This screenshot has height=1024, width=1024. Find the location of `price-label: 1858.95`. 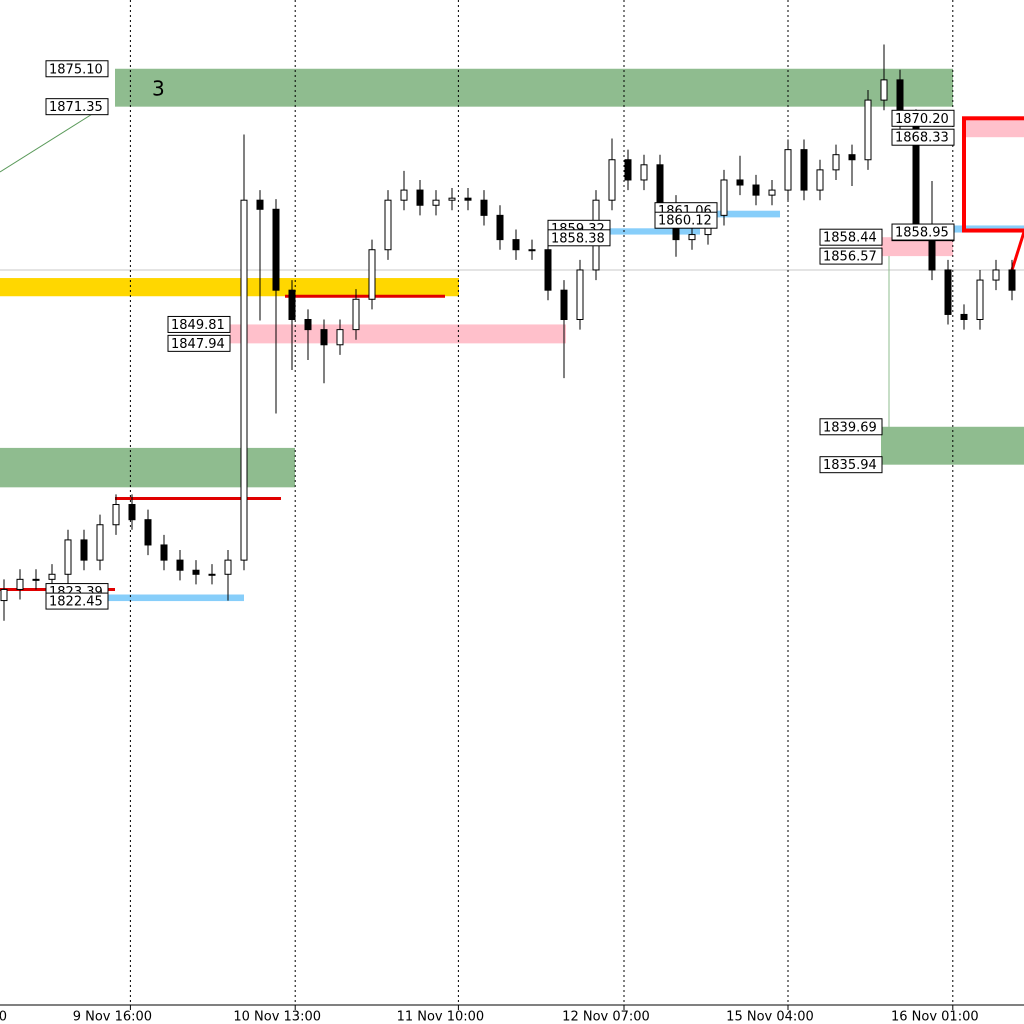

price-label: 1858.95 is located at coordinates (922, 233).